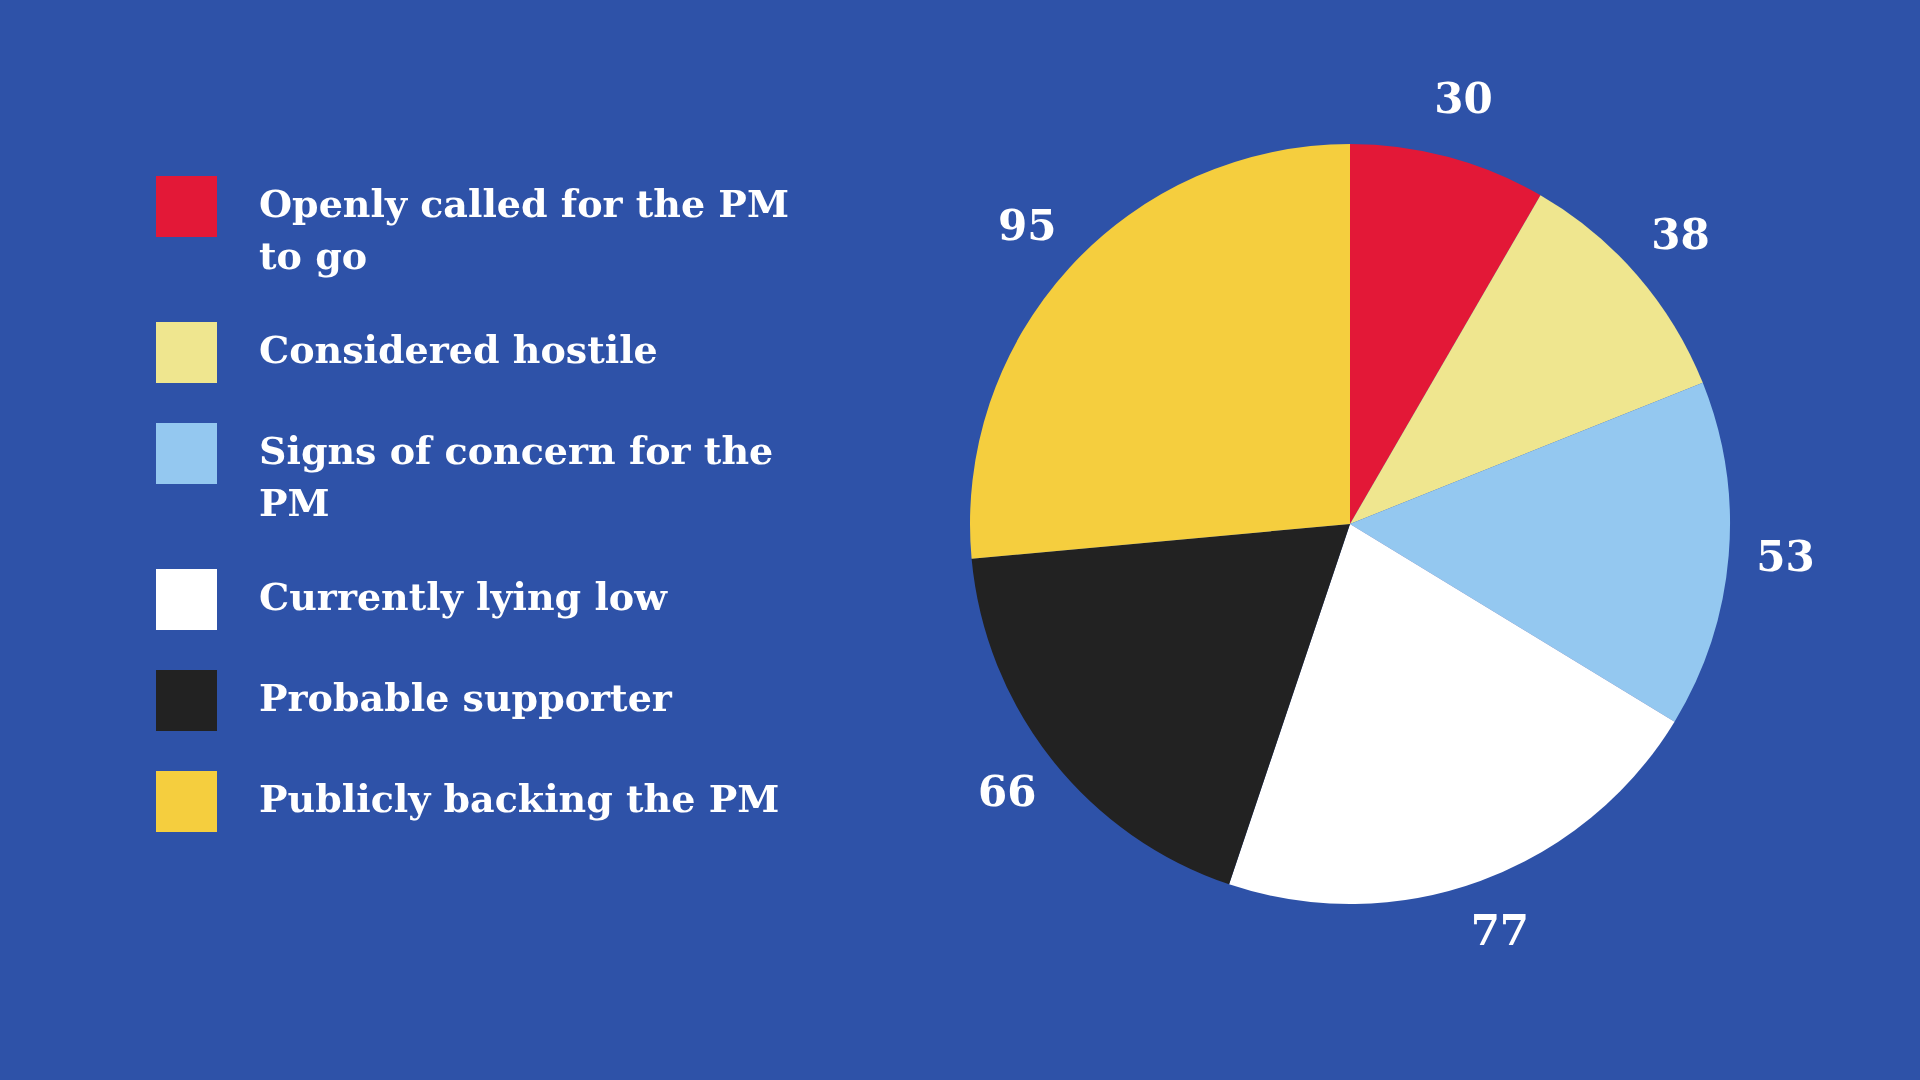 Image resolution: width=1920 pixels, height=1080 pixels. What do you see at coordinates (465, 698) in the screenshot?
I see `legend-label: Probable supporter` at bounding box center [465, 698].